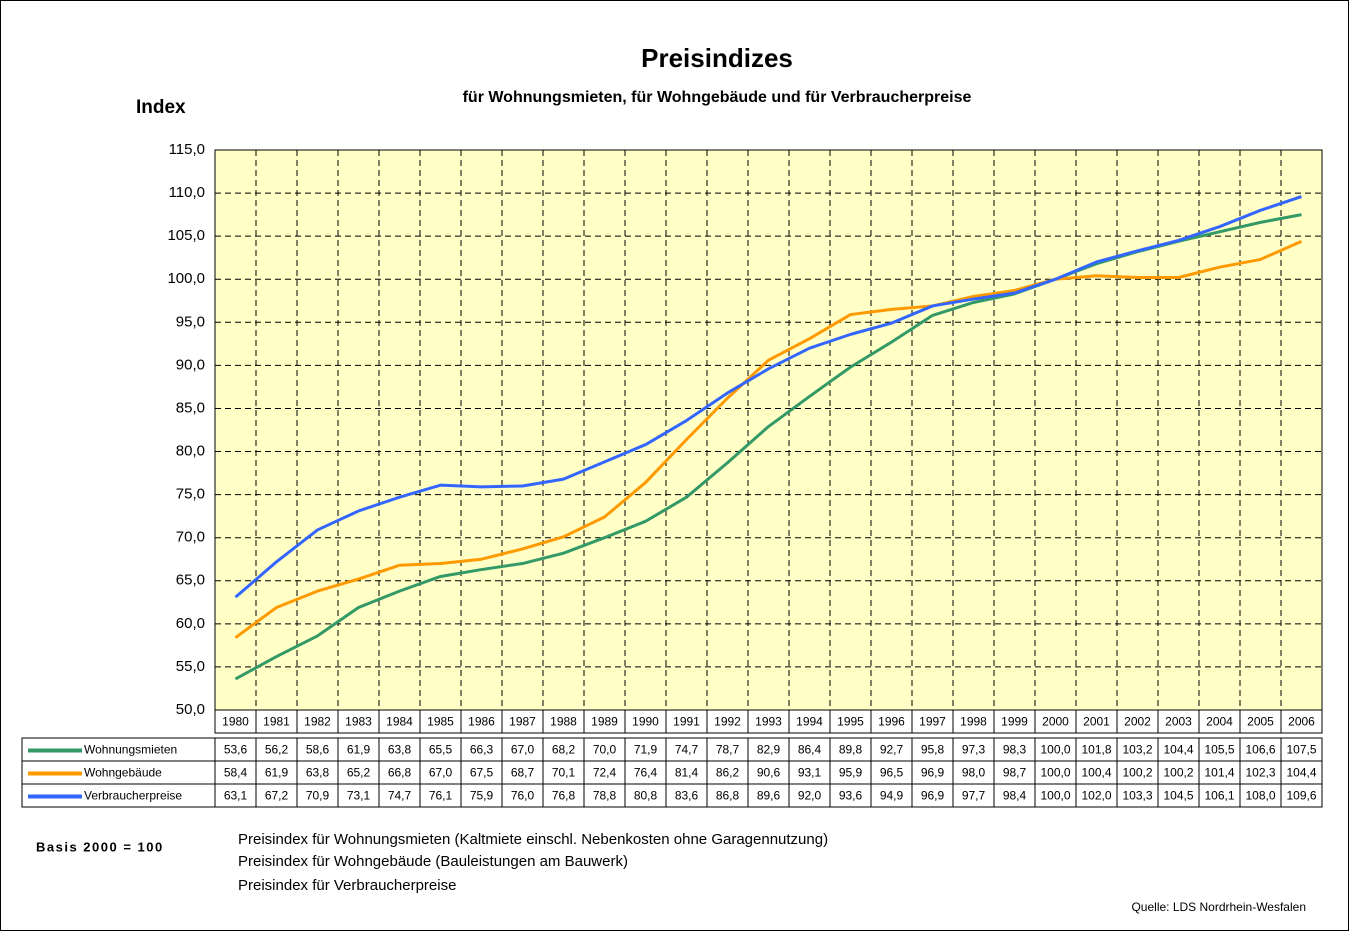  What do you see at coordinates (1015, 796) in the screenshot?
I see `table-value: 98,4` at bounding box center [1015, 796].